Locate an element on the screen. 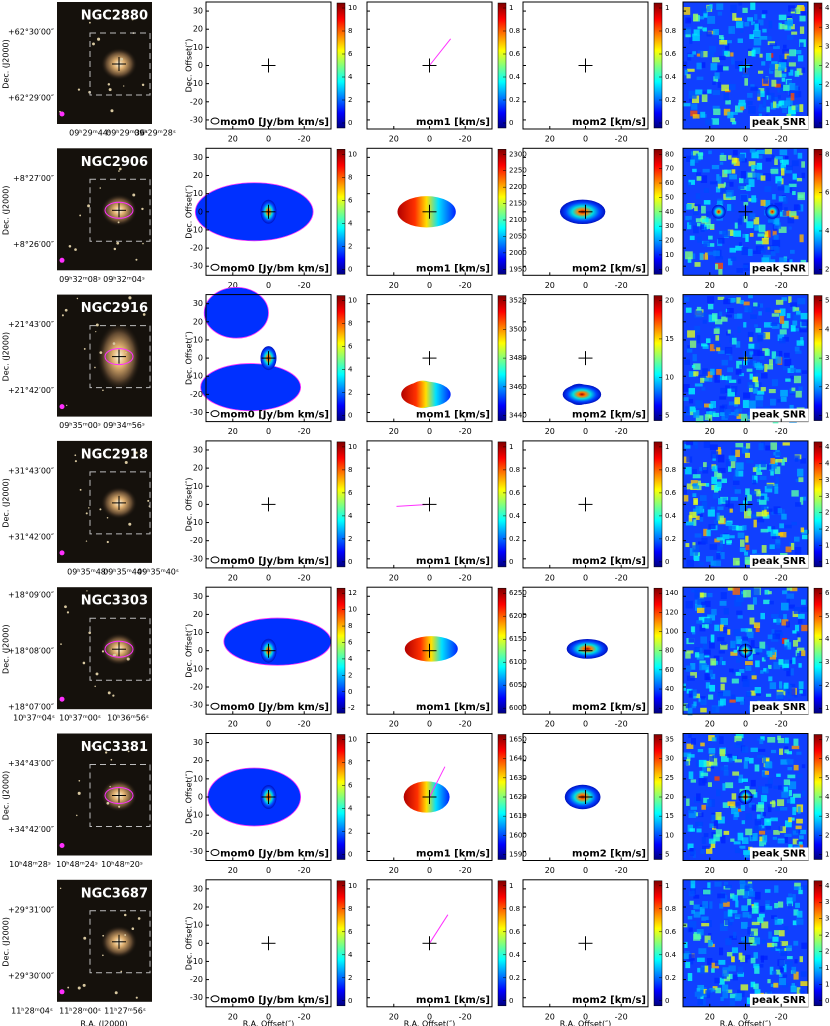 This screenshot has width=830, height=1026. colorbar-tick-label: 6000 is located at coordinates (518, 708).